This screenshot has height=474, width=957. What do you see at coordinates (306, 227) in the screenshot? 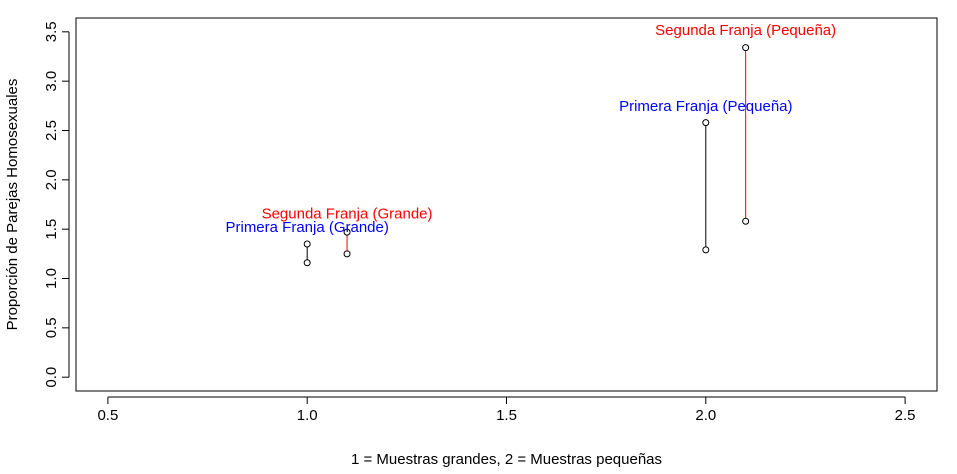
I see `annotation-label: Primera Franja (Grande)` at bounding box center [306, 227].